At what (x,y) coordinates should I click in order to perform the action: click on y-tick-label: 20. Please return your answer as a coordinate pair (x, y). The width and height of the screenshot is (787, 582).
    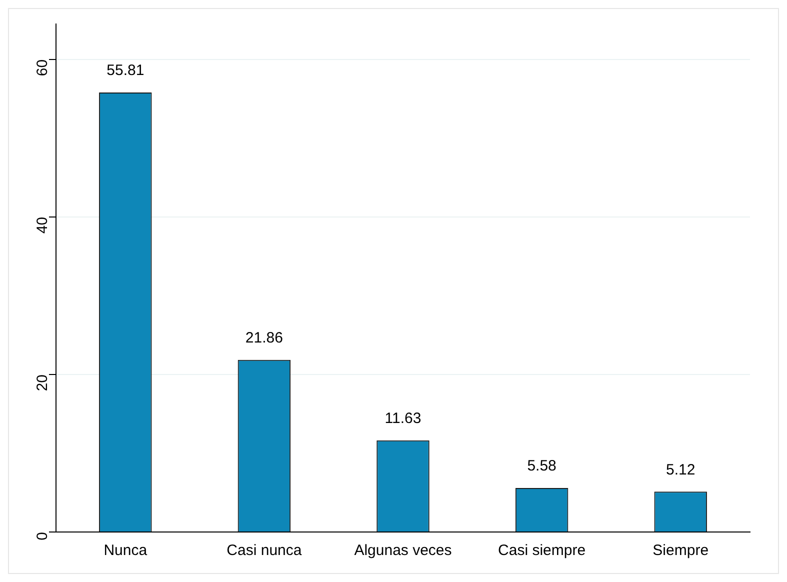
    Looking at the image, I should click on (43, 383).